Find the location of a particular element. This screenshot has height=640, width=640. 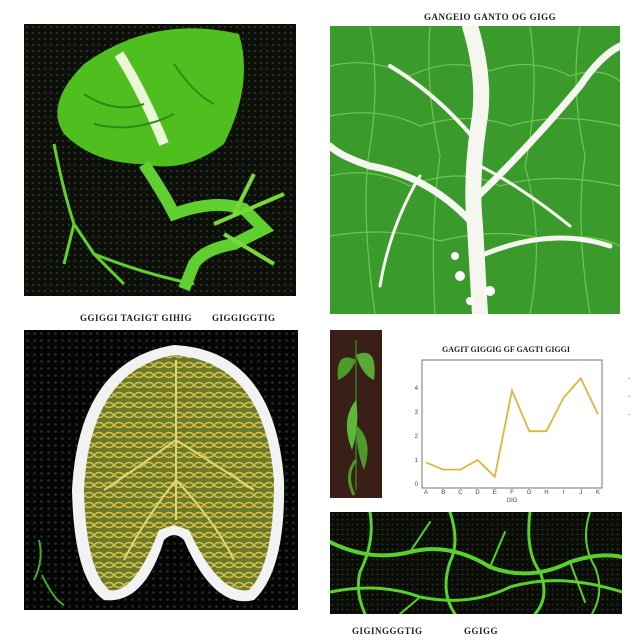

y-tick-label: 4 is located at coordinates (417, 389).